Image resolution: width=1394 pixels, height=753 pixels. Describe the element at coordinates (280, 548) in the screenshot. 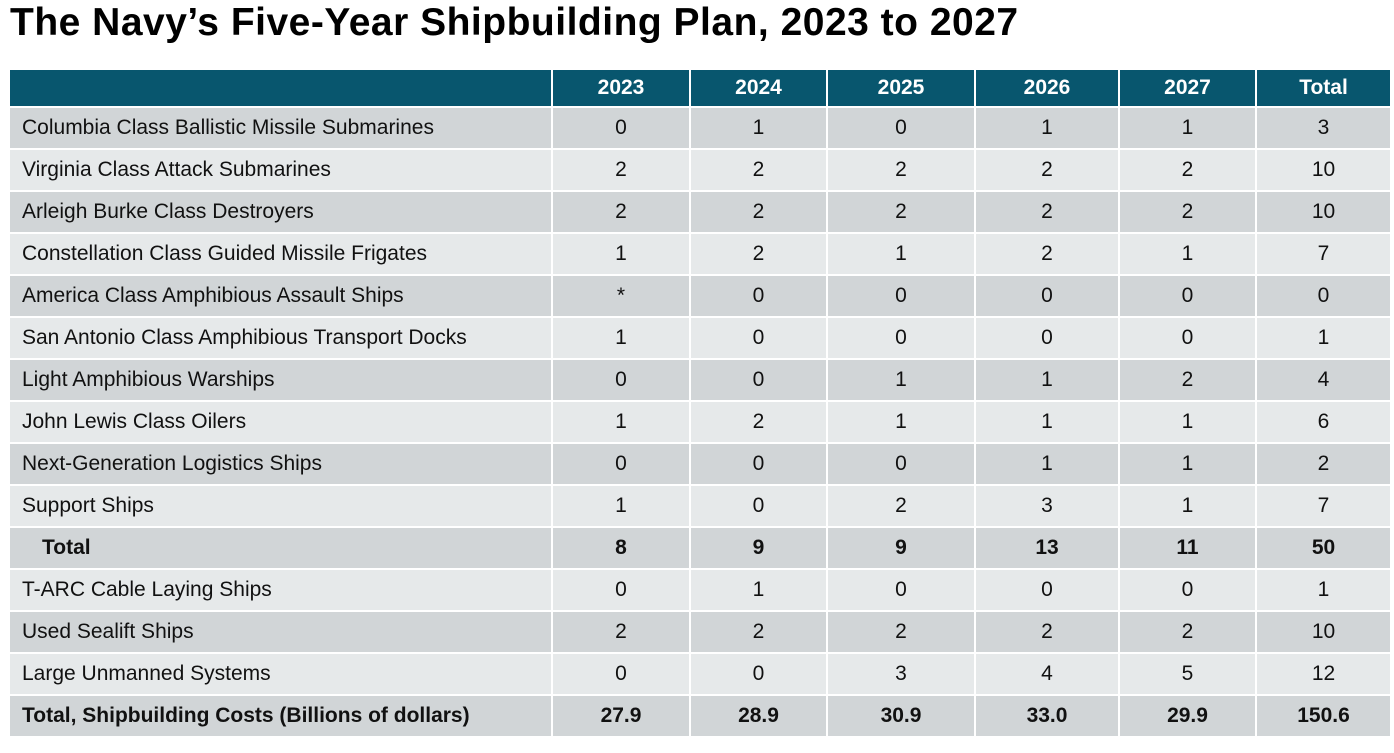

I see `row-label: Total` at that location.